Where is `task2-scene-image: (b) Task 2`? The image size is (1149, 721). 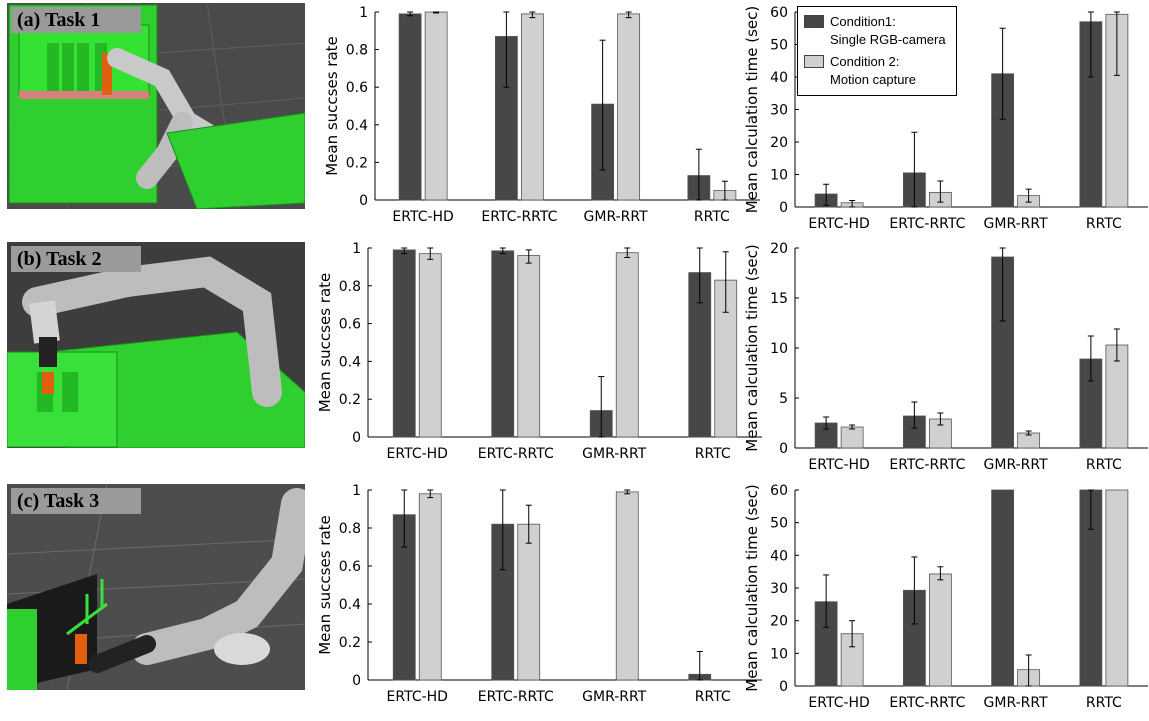 task2-scene-image: (b) Task 2 is located at coordinates (156, 345).